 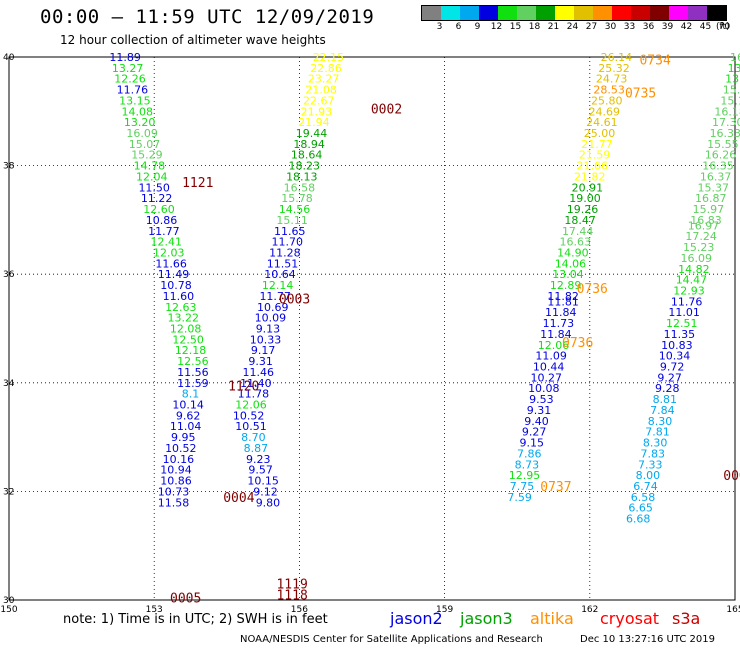 What do you see at coordinates (186, 329) in the screenshot?
I see `data-point-label: 12.08` at bounding box center [186, 329].